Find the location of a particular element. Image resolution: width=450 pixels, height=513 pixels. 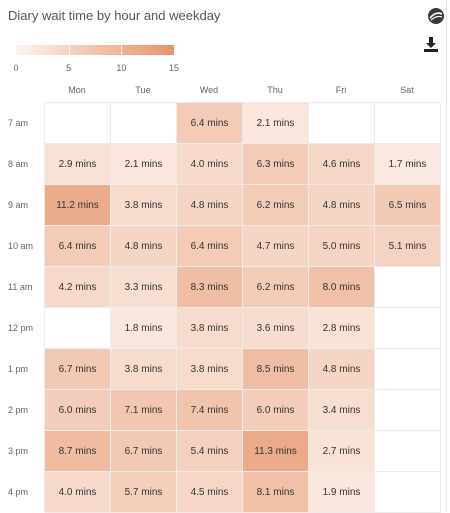

column-label: Tue is located at coordinates (143, 90).